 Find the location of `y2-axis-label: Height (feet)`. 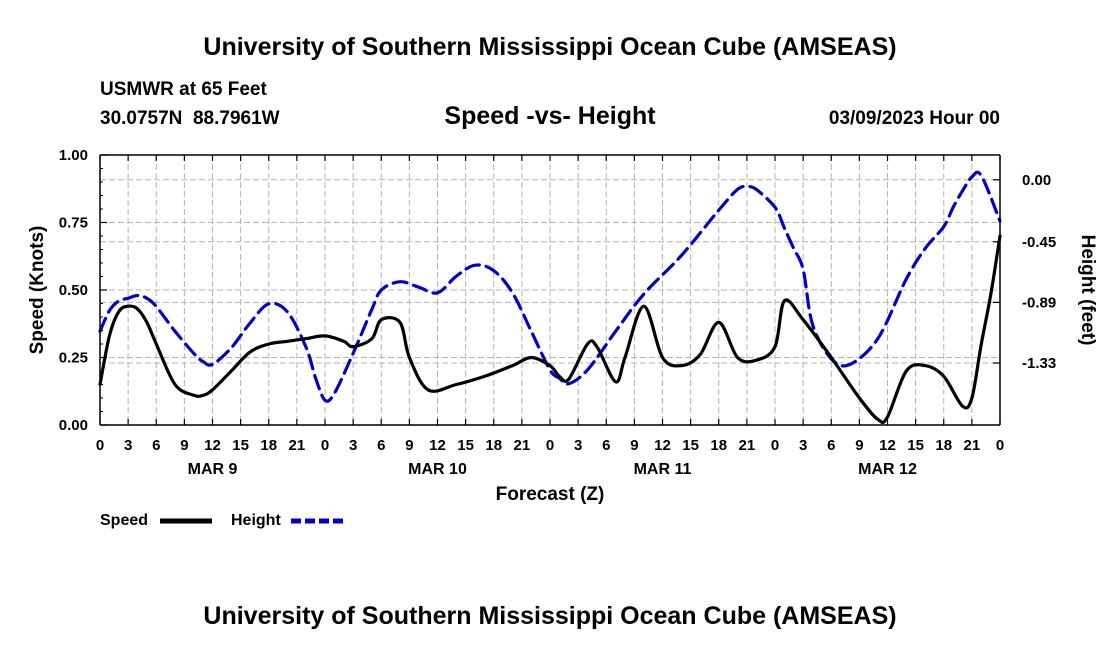

y2-axis-label: Height (feet) is located at coordinates (1087, 290).